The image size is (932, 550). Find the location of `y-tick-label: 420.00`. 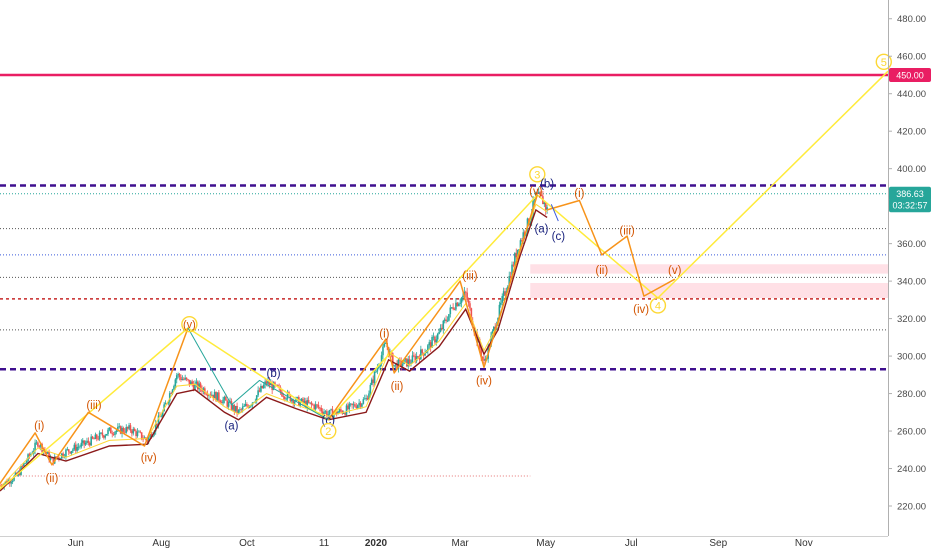

y-tick-label: 420.00 is located at coordinates (911, 132).